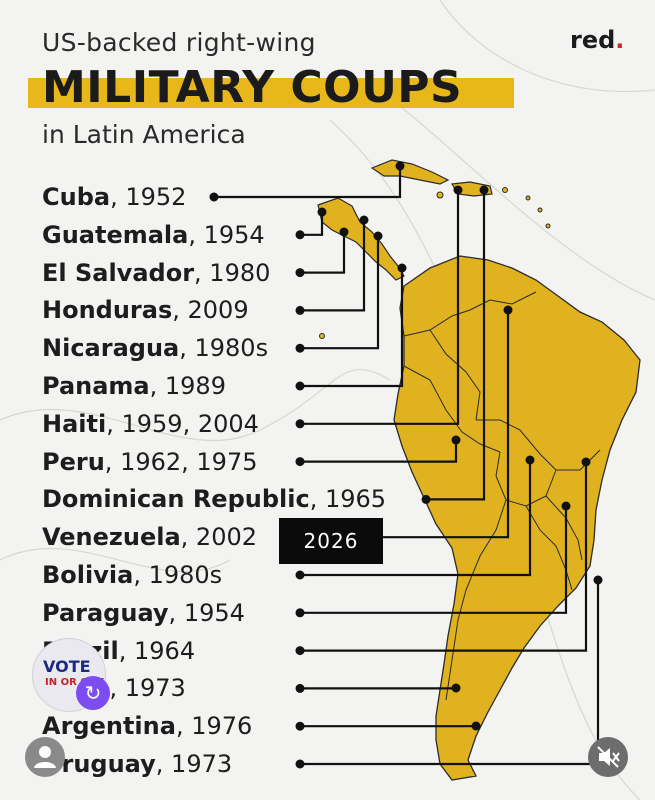 This screenshot has width=655, height=800. I want to click on coup-years: 1959, 2004, so click(190, 423).